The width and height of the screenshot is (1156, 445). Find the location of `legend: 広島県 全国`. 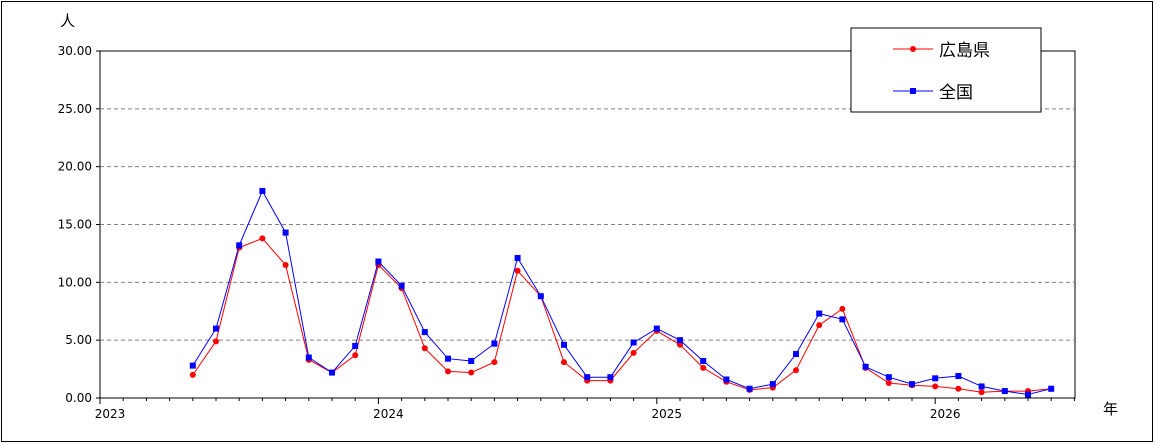

legend: 広島県 全国 is located at coordinates (946, 70).